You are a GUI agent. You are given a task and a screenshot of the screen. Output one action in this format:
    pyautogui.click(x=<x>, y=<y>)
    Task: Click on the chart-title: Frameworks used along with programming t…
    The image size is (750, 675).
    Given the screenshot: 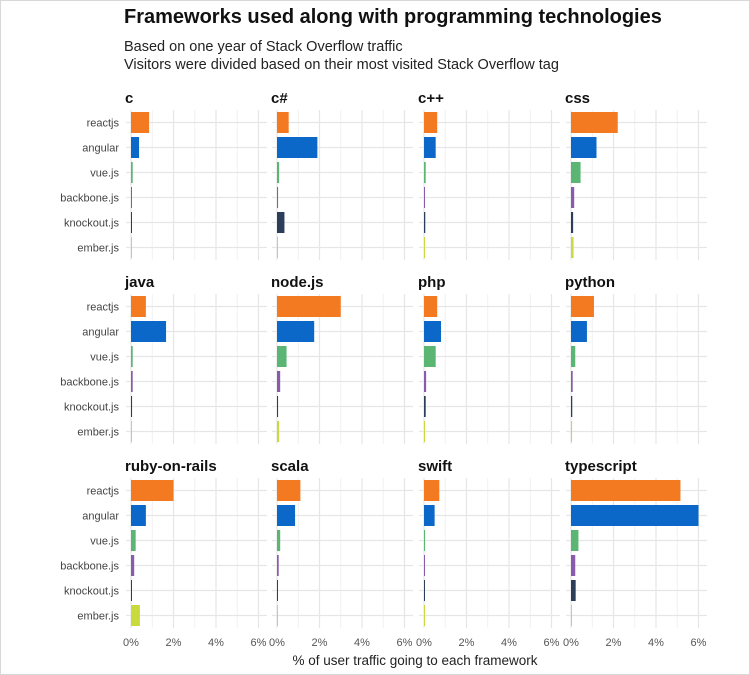 What is the action you would take?
    pyautogui.click(x=393, y=17)
    